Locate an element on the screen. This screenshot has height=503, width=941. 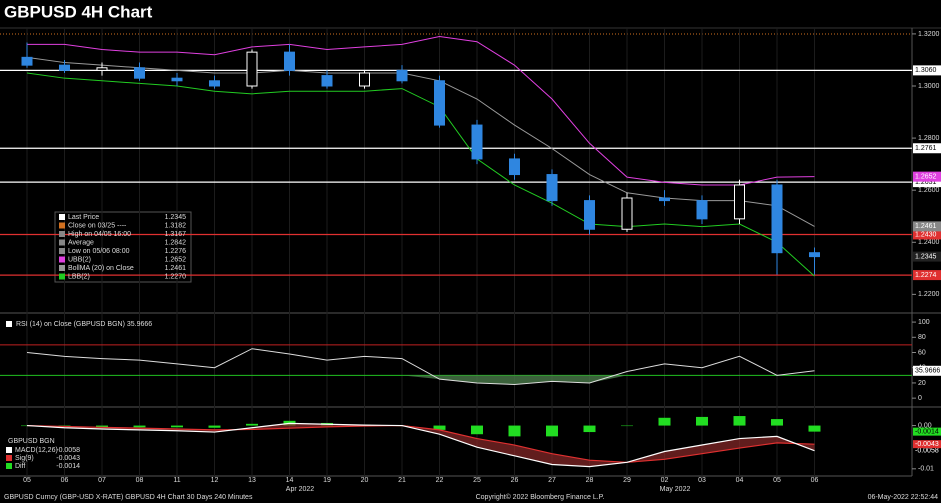
level-tag-label: 1.3060 is located at coordinates (926, 70).